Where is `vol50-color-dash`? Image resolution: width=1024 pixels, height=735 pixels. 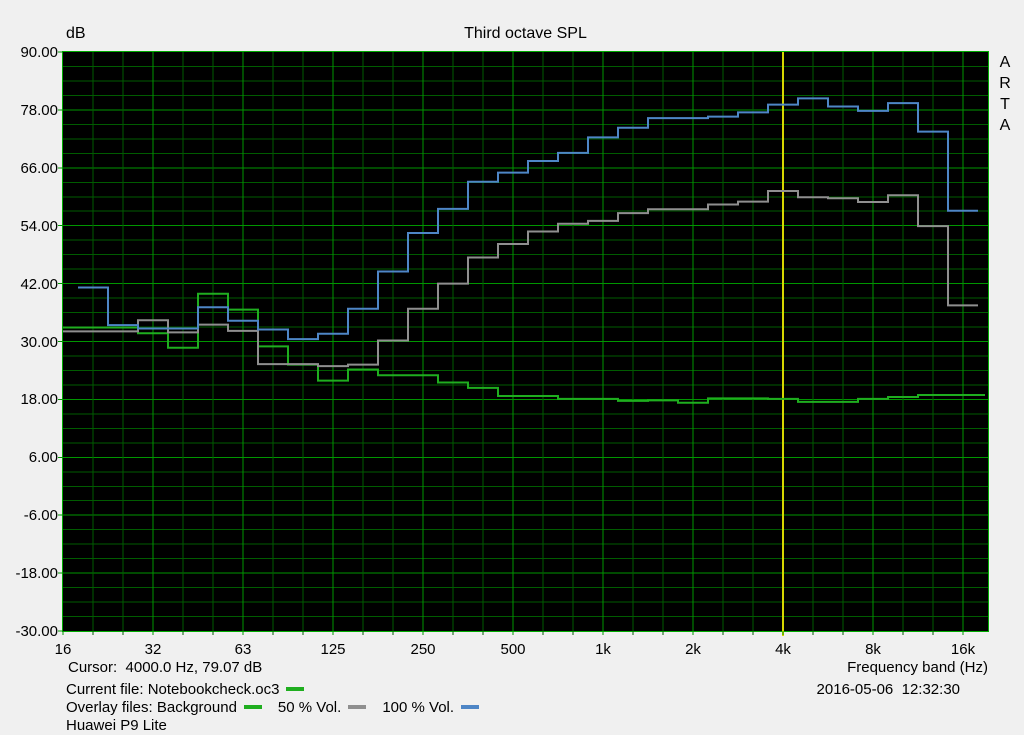
vol50-color-dash is located at coordinates (357, 707).